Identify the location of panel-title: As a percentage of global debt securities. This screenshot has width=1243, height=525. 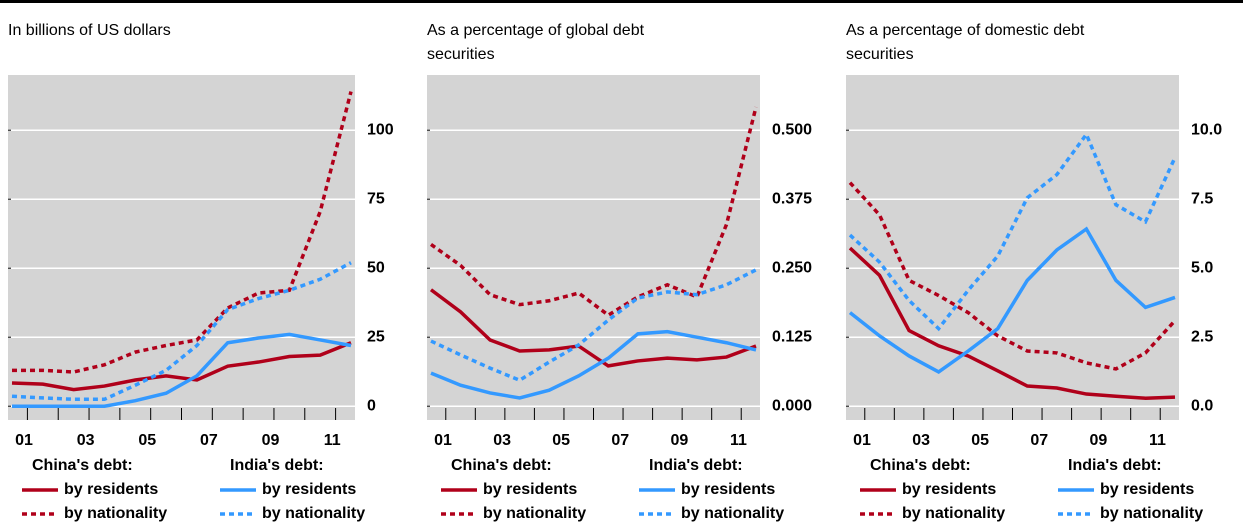
(536, 42).